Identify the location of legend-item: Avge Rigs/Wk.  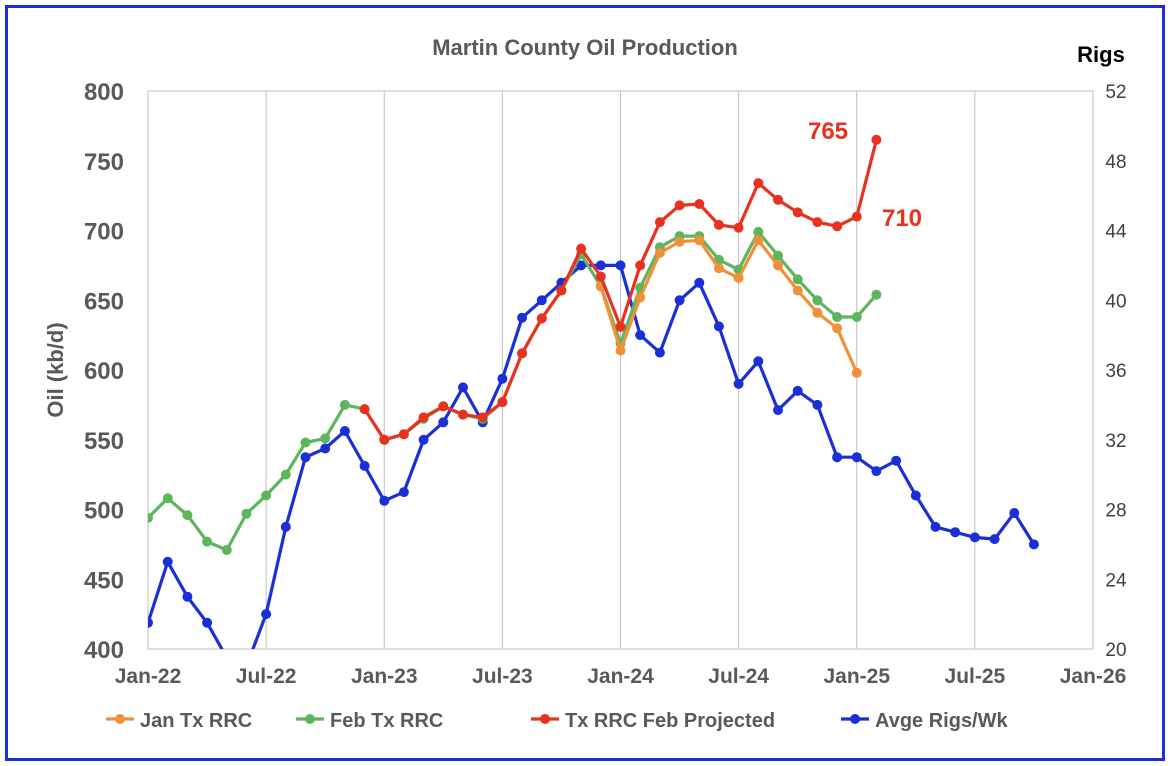
(924, 721).